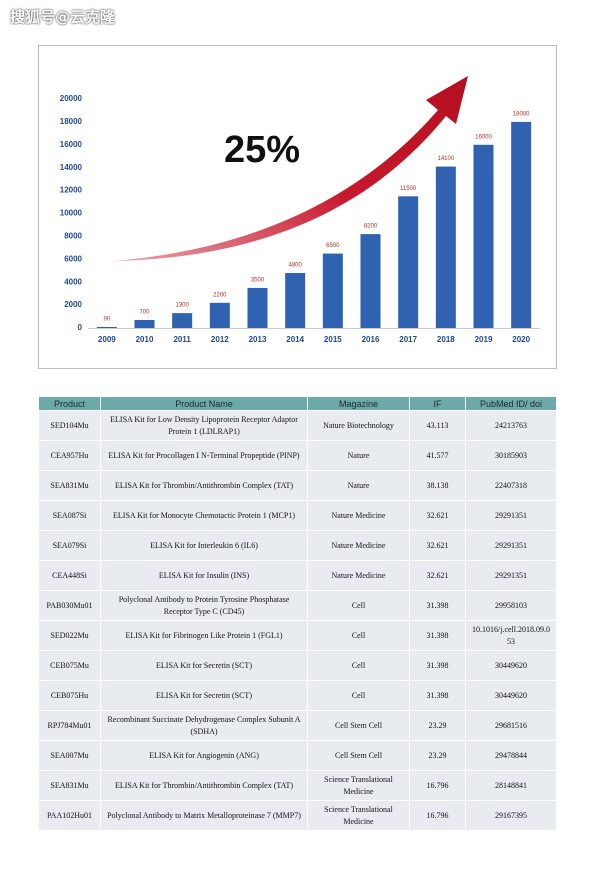 This screenshot has height=877, width=596. Describe the element at coordinates (262, 150) in the screenshot. I see `annotation: 25%` at that location.